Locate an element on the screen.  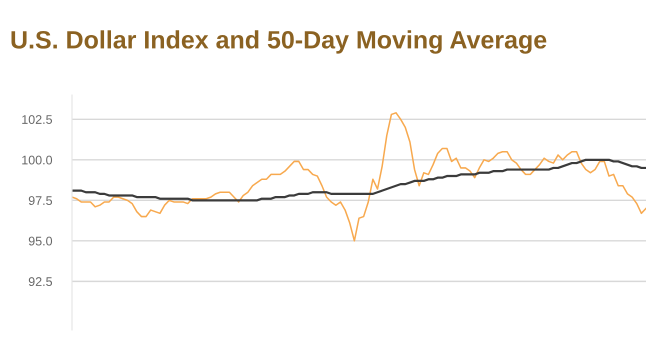
y-tick-label: 102.5 is located at coordinates (37, 119).